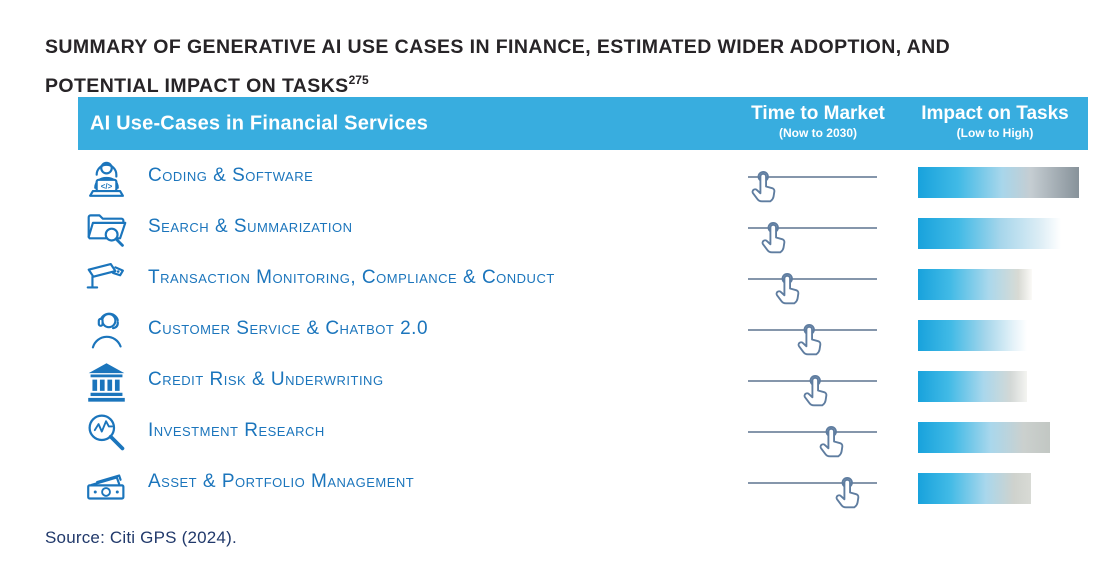  I want to click on time-to-market-sublabel: (Now to 2030), so click(817, 133).